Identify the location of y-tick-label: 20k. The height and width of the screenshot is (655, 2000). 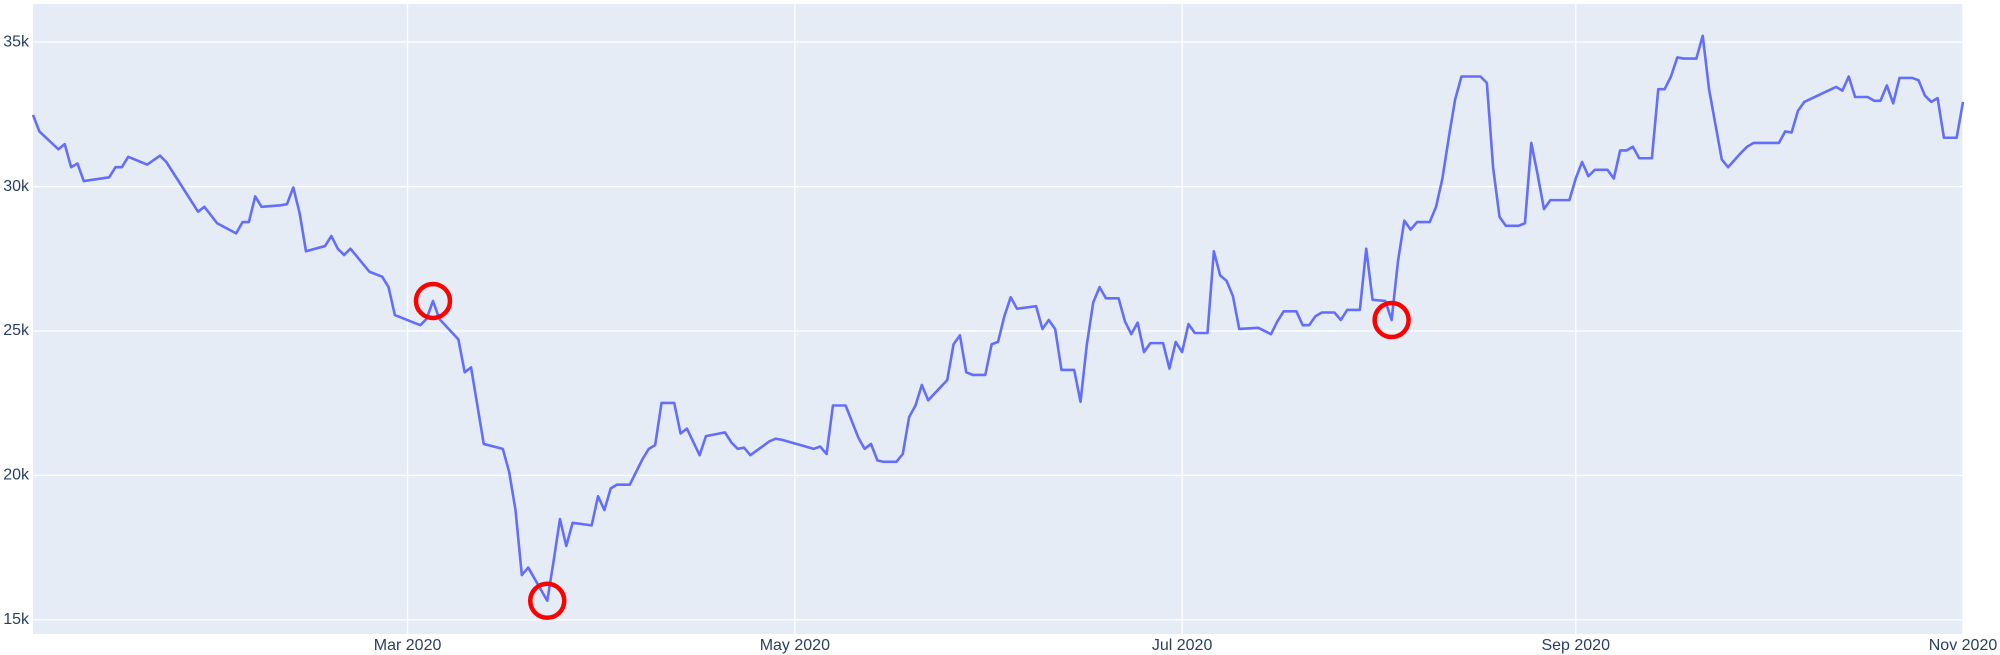
(16, 475).